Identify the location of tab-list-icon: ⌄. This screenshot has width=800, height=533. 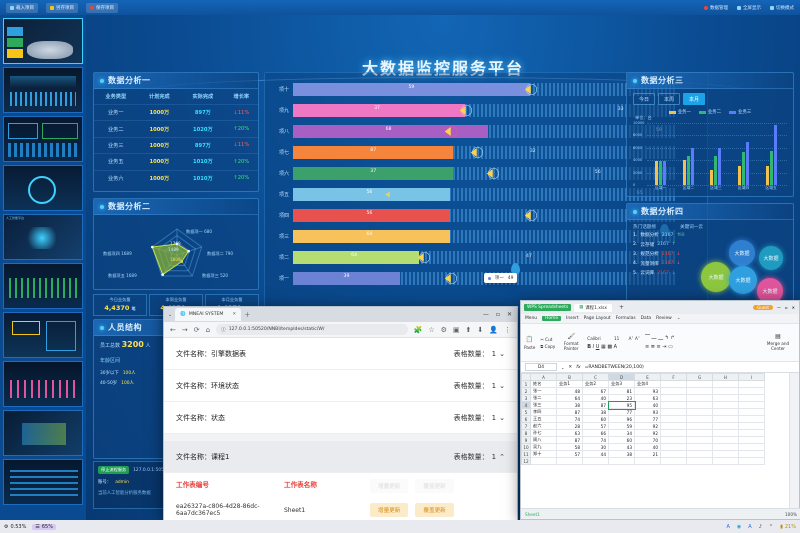
(170, 314).